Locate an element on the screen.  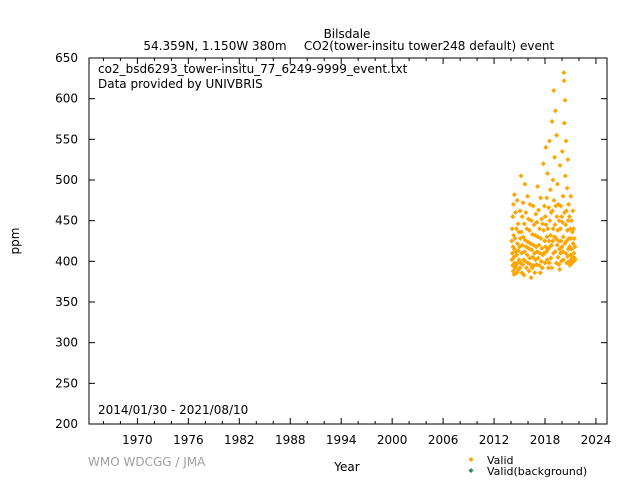
x-tick-label: 2006 is located at coordinates (443, 440).